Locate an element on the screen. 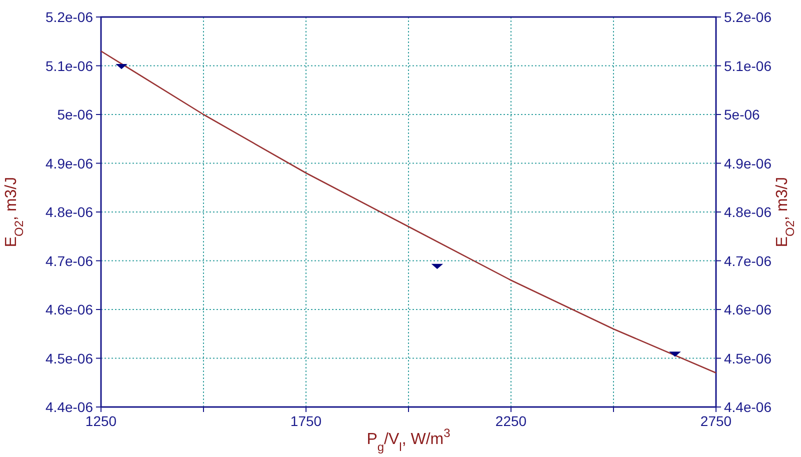  x-tick-label: 1750 is located at coordinates (306, 421).